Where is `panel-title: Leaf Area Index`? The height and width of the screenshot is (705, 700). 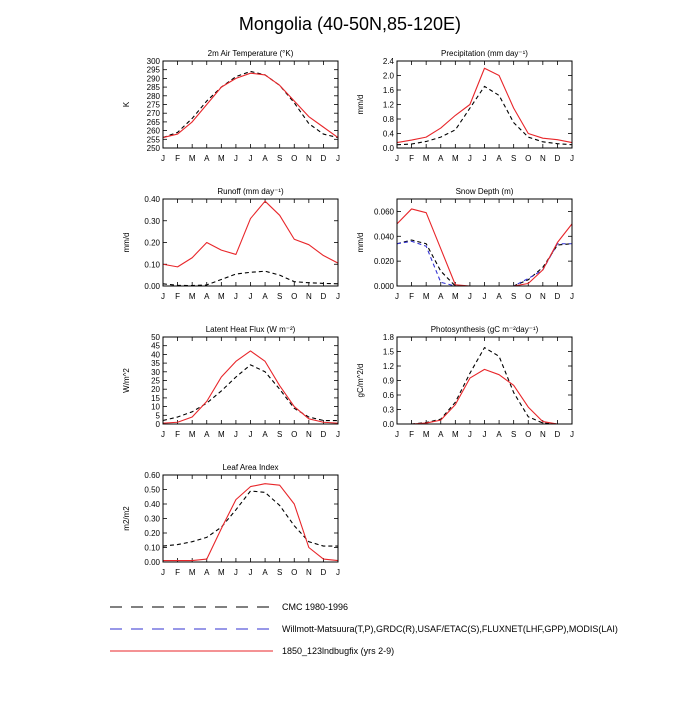 panel-title: Leaf Area Index is located at coordinates (250, 467).